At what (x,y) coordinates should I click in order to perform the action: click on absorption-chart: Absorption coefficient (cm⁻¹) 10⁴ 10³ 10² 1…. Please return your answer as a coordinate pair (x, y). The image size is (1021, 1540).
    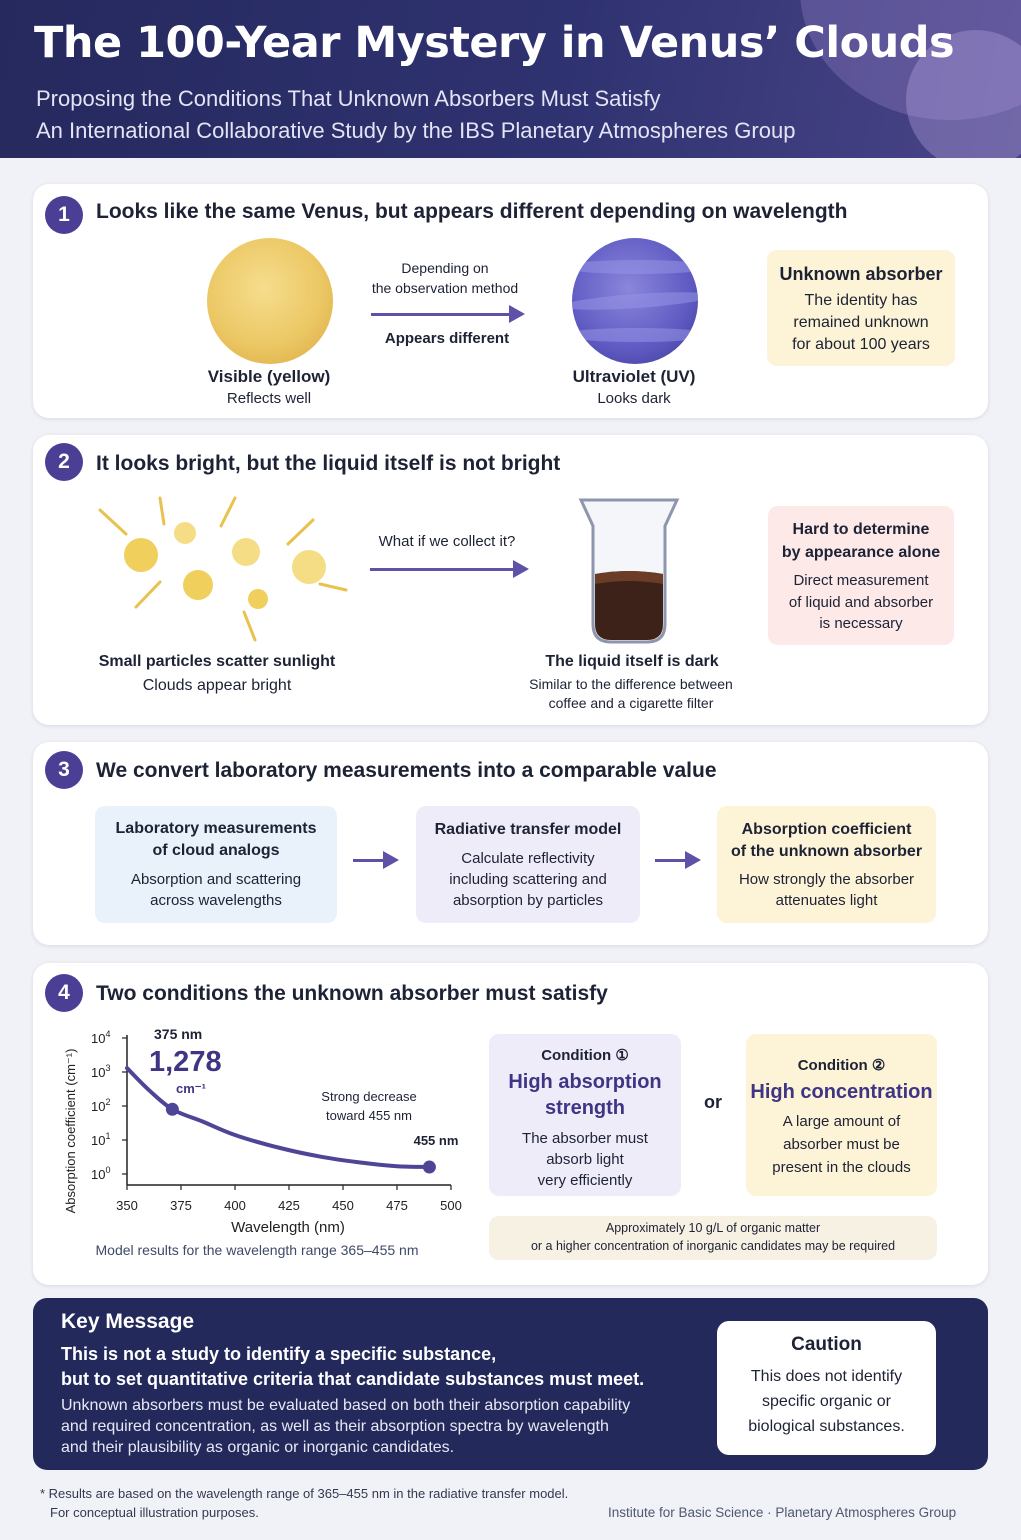
    Looking at the image, I should click on (262, 1132).